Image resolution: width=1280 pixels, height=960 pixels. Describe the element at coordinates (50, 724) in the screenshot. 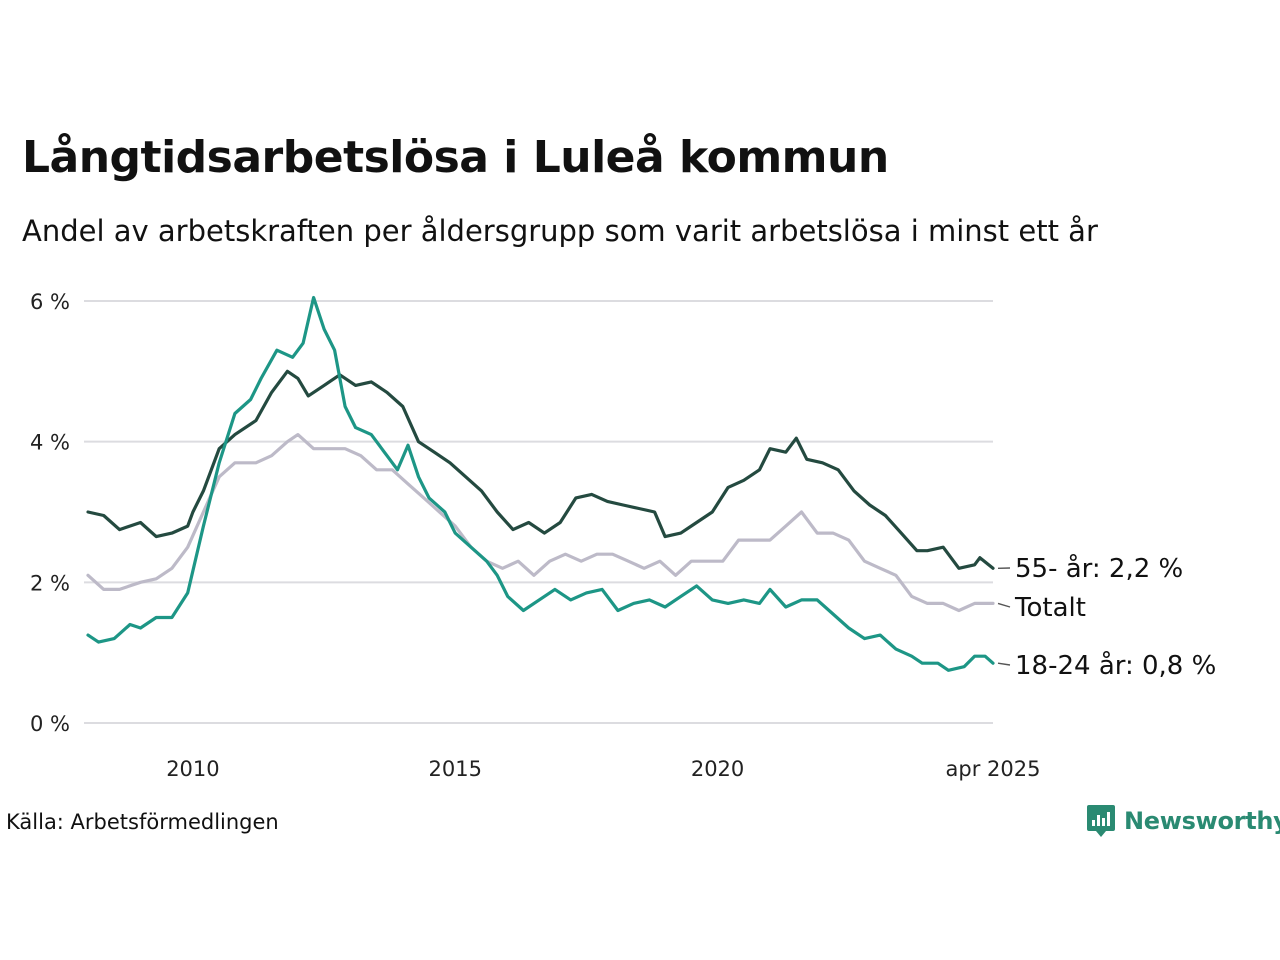

I see `y-tick-label: 0 %` at that location.